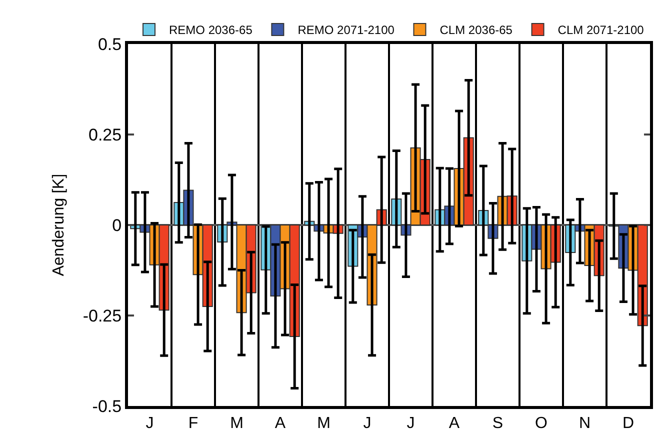 The height and width of the screenshot is (438, 659). What do you see at coordinates (193, 423) in the screenshot?
I see `x-tick-label: F` at bounding box center [193, 423].